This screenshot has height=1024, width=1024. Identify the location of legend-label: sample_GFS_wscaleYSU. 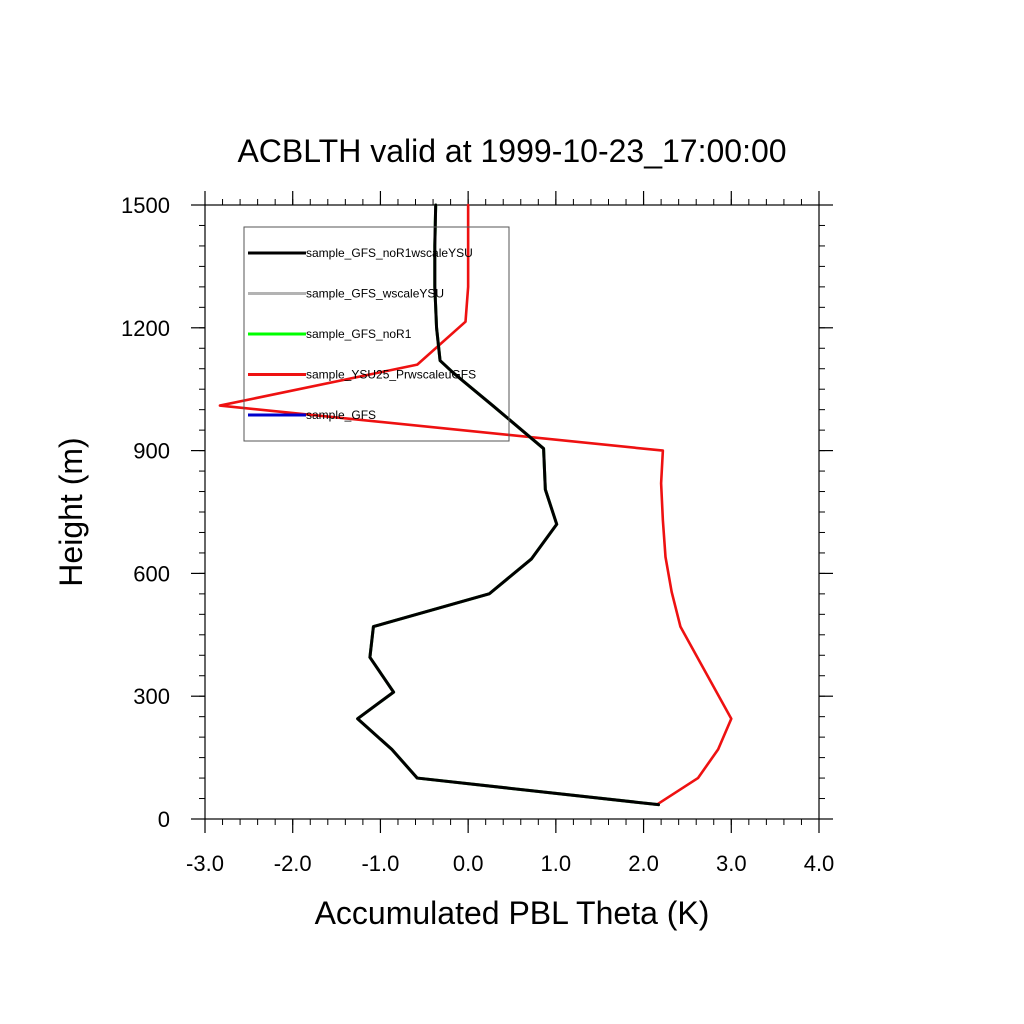
(375, 294).